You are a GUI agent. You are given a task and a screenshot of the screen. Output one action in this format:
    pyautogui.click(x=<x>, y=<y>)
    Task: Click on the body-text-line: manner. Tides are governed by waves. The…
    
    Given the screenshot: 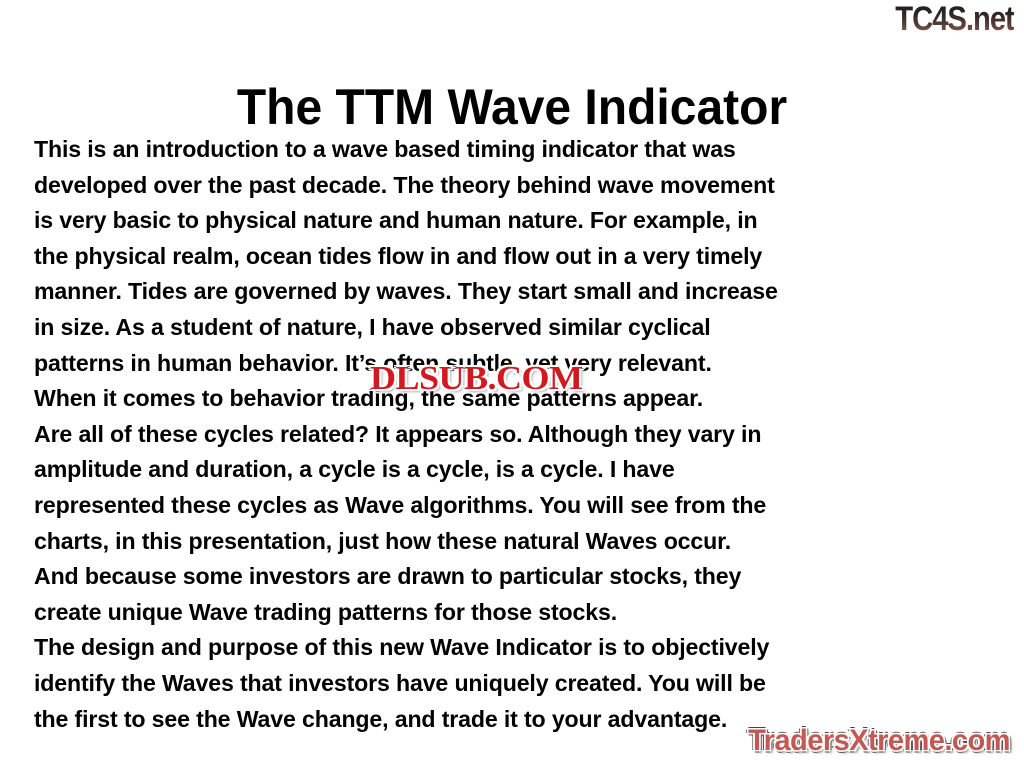 What is the action you would take?
    pyautogui.click(x=406, y=291)
    